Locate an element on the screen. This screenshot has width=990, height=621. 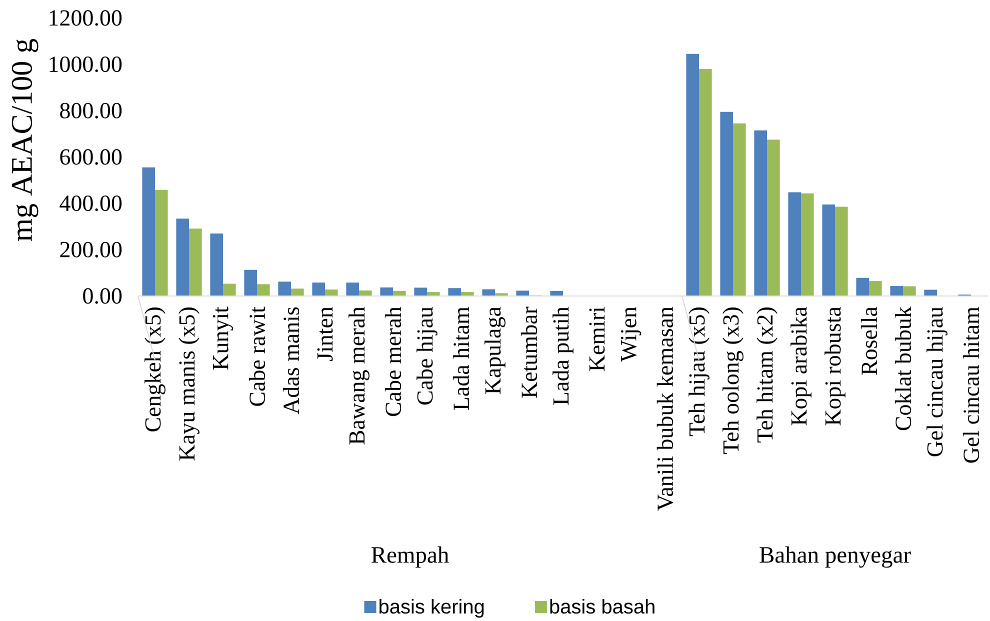
y-tick-label: 0.00 is located at coordinates (102, 296).